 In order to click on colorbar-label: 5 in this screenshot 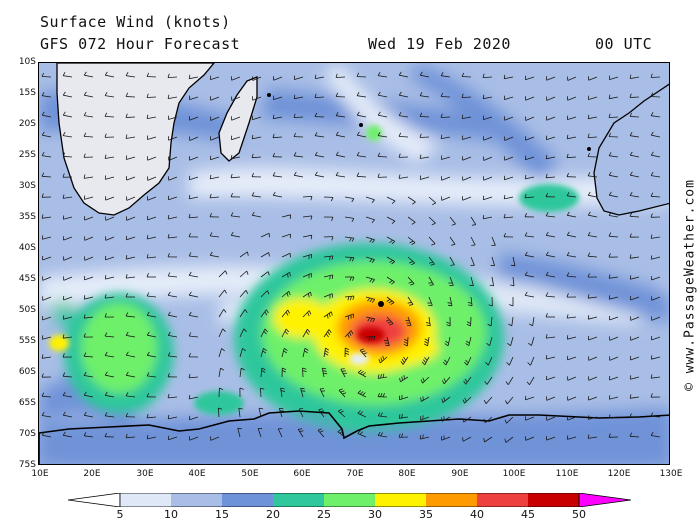, I will do `click(120, 514)`.